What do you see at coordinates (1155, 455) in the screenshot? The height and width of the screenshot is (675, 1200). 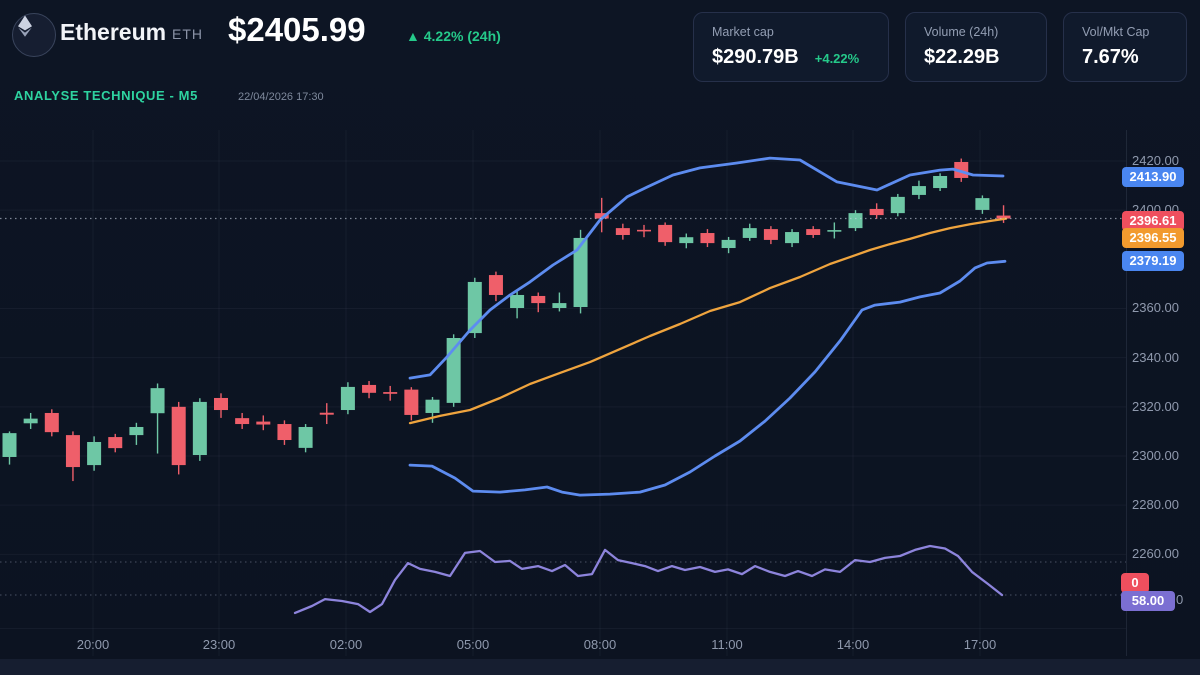 I see `price-axis-label: 2300.00` at bounding box center [1155, 455].